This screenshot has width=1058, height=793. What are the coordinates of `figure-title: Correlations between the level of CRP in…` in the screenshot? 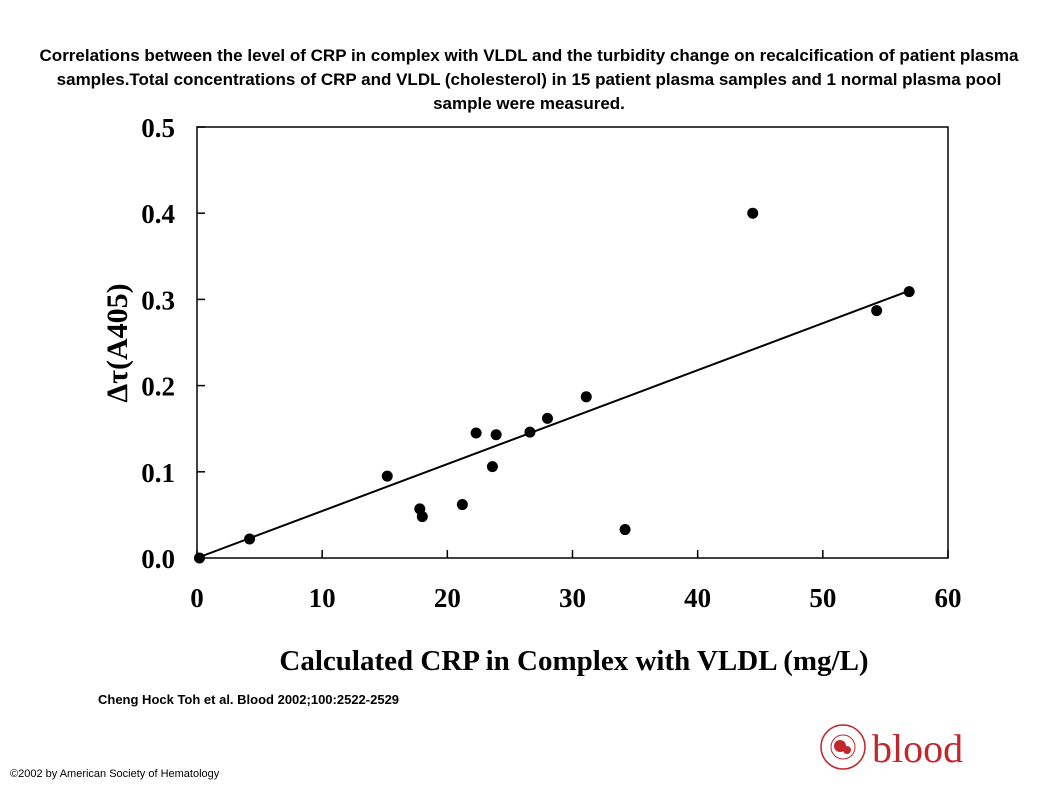 It's located at (529, 79).